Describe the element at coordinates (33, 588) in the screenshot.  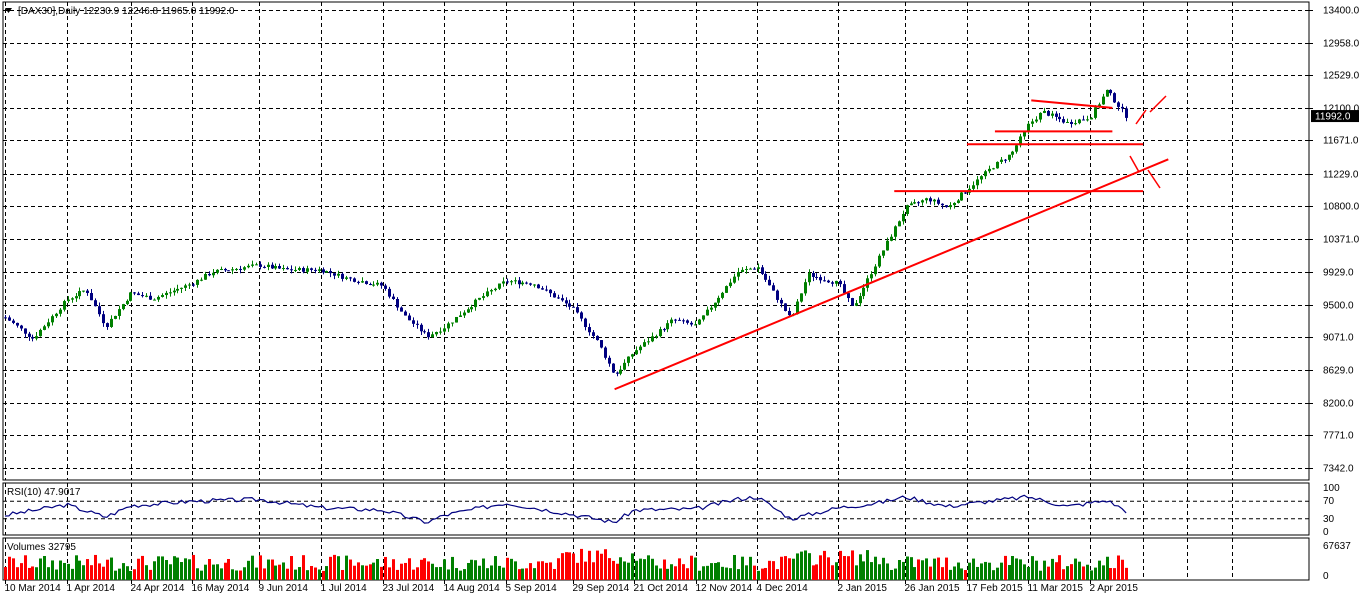
I see `date-tick-label: 10 Mar 2014` at that location.